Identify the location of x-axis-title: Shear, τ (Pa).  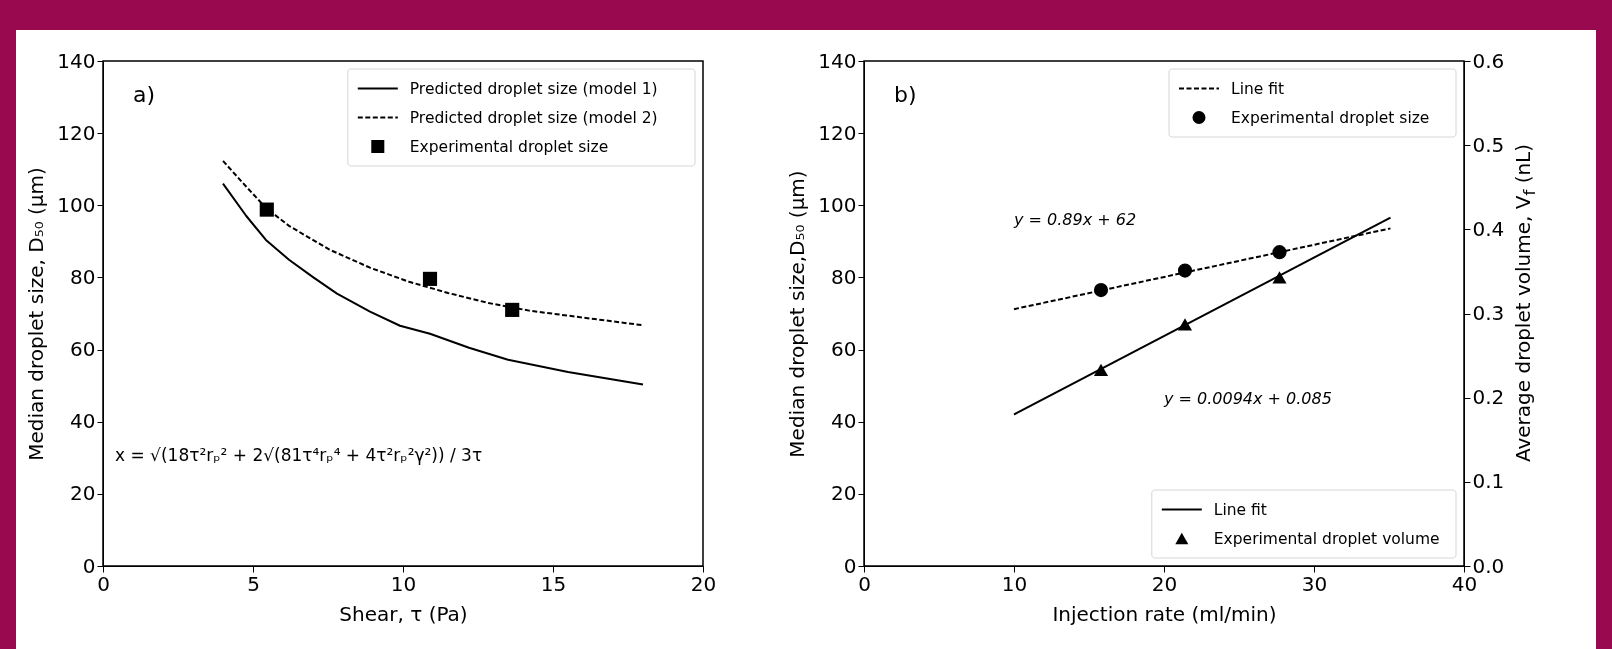
(403, 613).